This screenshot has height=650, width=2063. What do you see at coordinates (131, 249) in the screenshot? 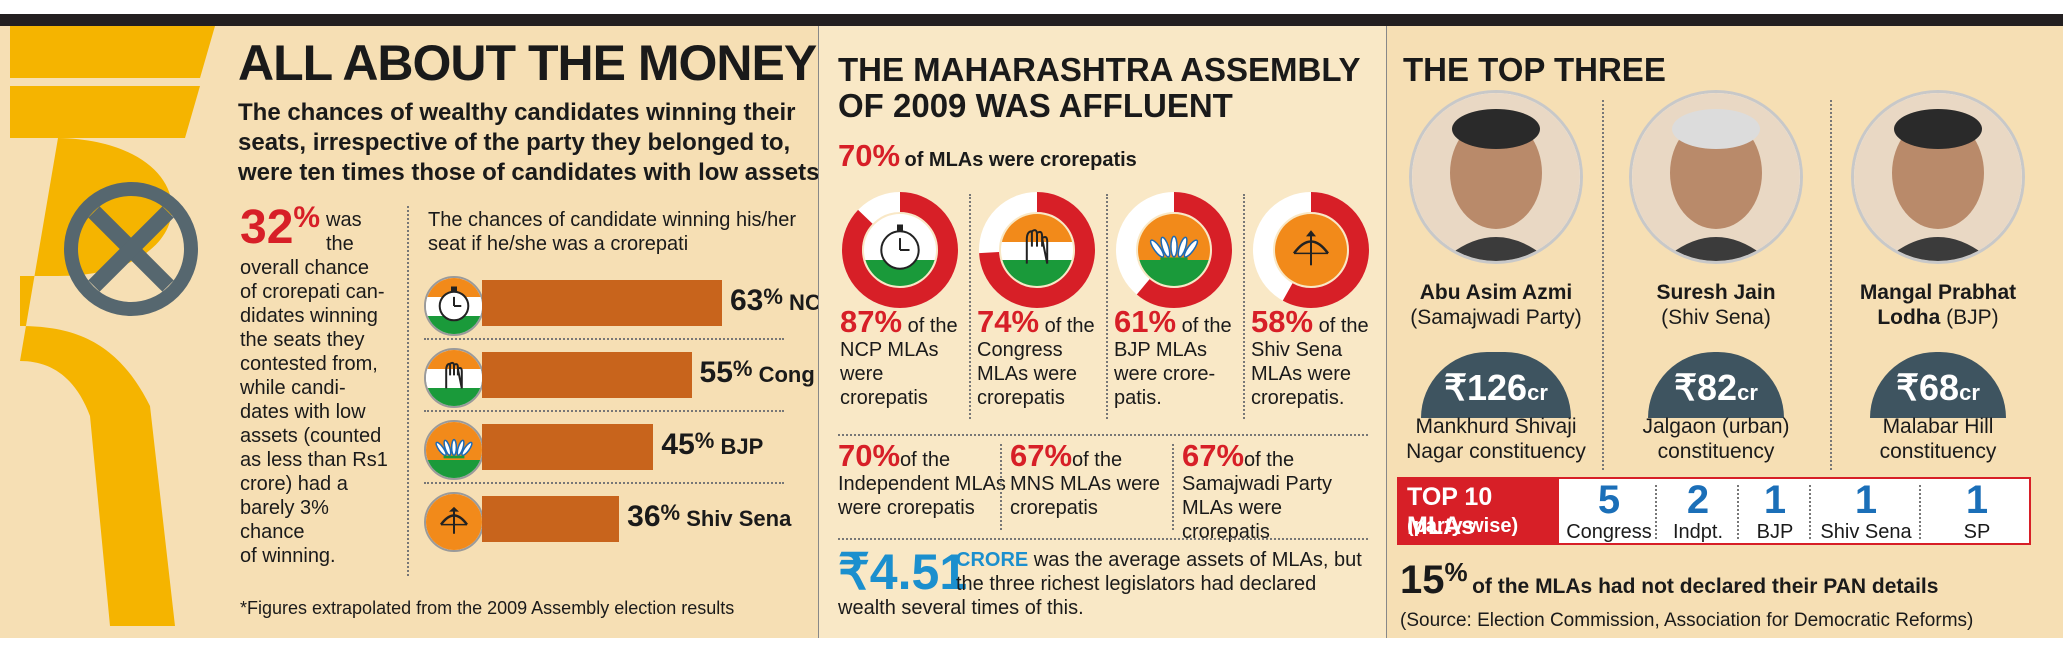
I see `ballot-mark-icon` at bounding box center [131, 249].